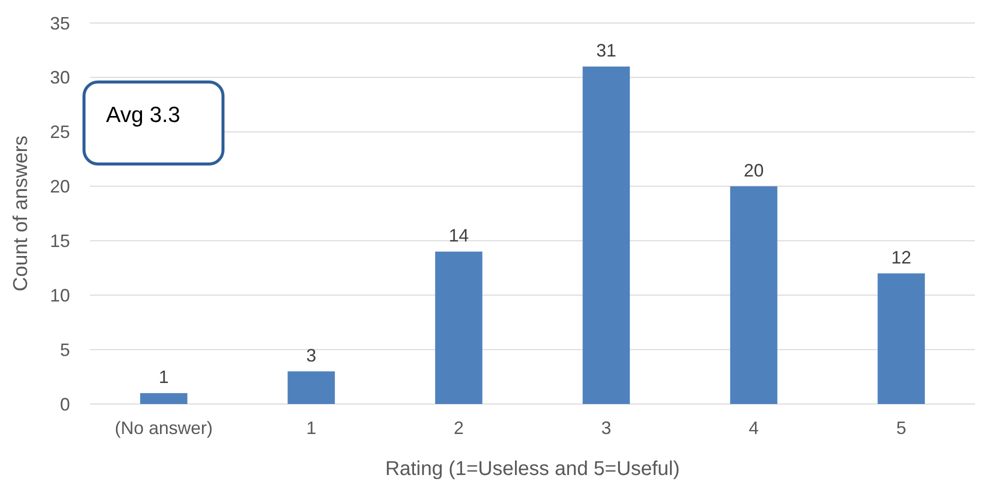  I want to click on data-label: 3, so click(311, 355).